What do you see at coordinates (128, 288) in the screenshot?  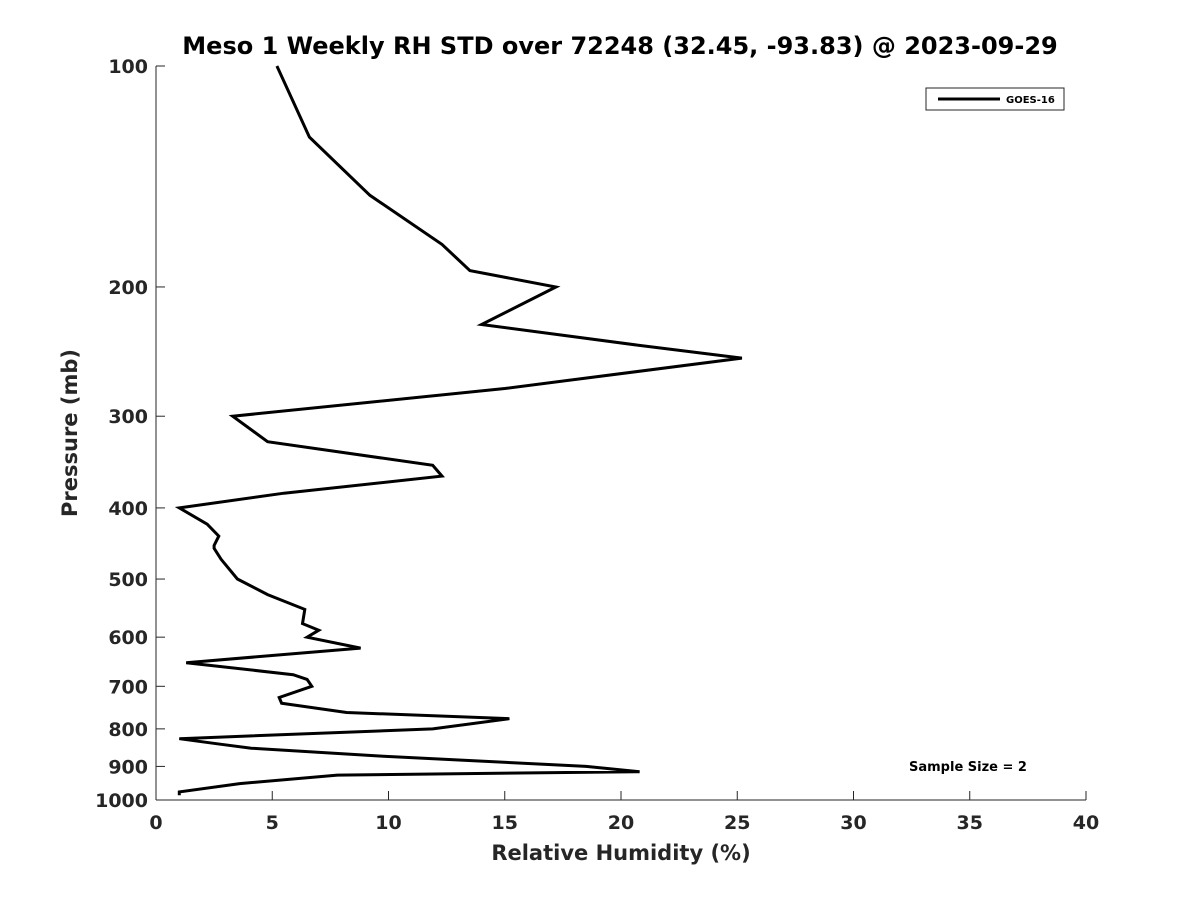 I see `y-tick-label: 200` at bounding box center [128, 288].